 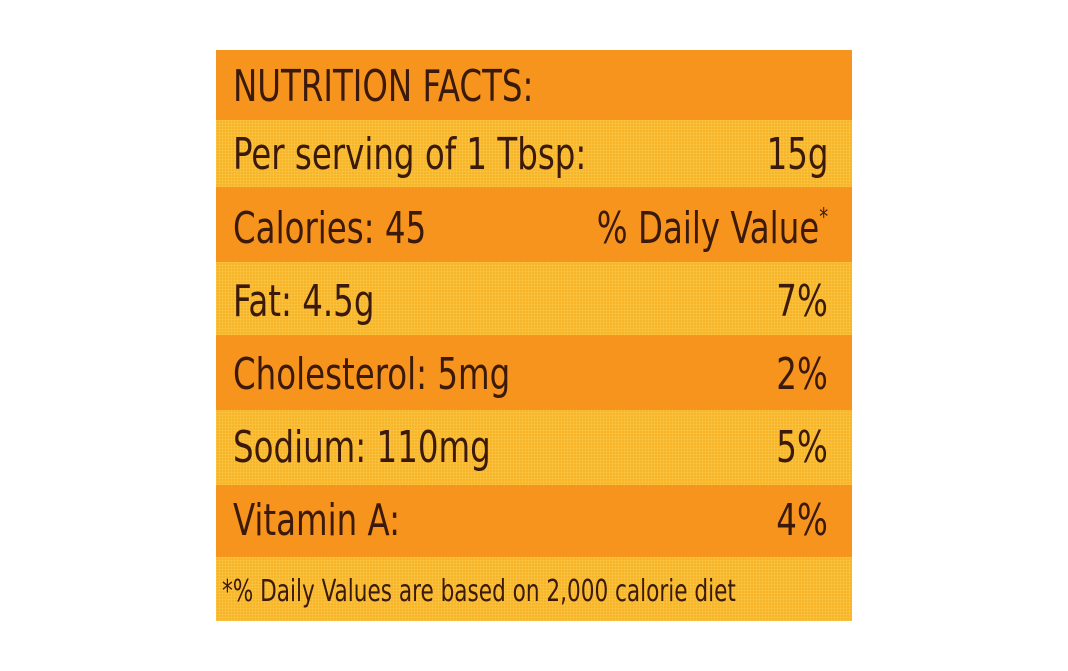 I want to click on nutrient-label: Fat: 4.5g, so click(x=304, y=301).